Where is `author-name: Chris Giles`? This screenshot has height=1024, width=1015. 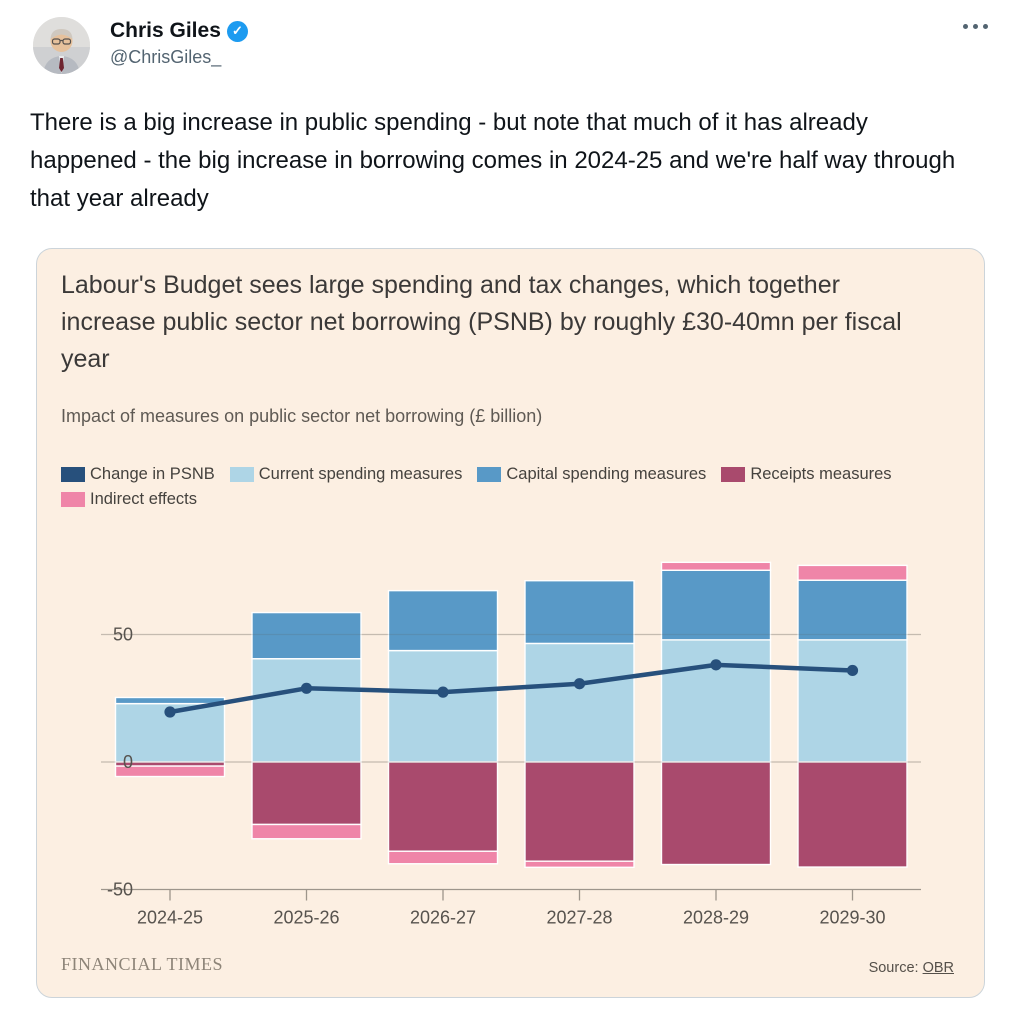
author-name: Chris Giles is located at coordinates (165, 30).